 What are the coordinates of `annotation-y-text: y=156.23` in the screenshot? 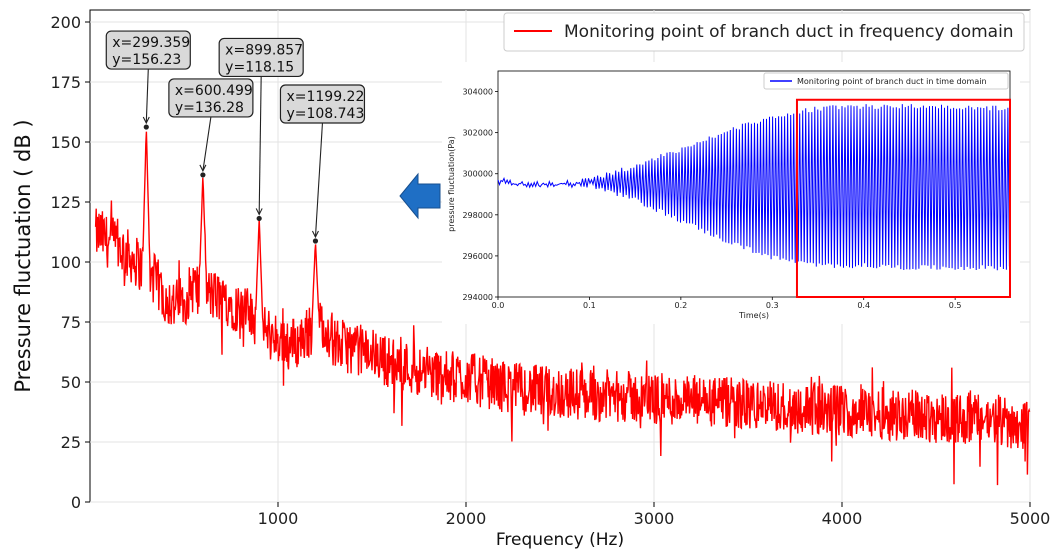 It's located at (146, 60).